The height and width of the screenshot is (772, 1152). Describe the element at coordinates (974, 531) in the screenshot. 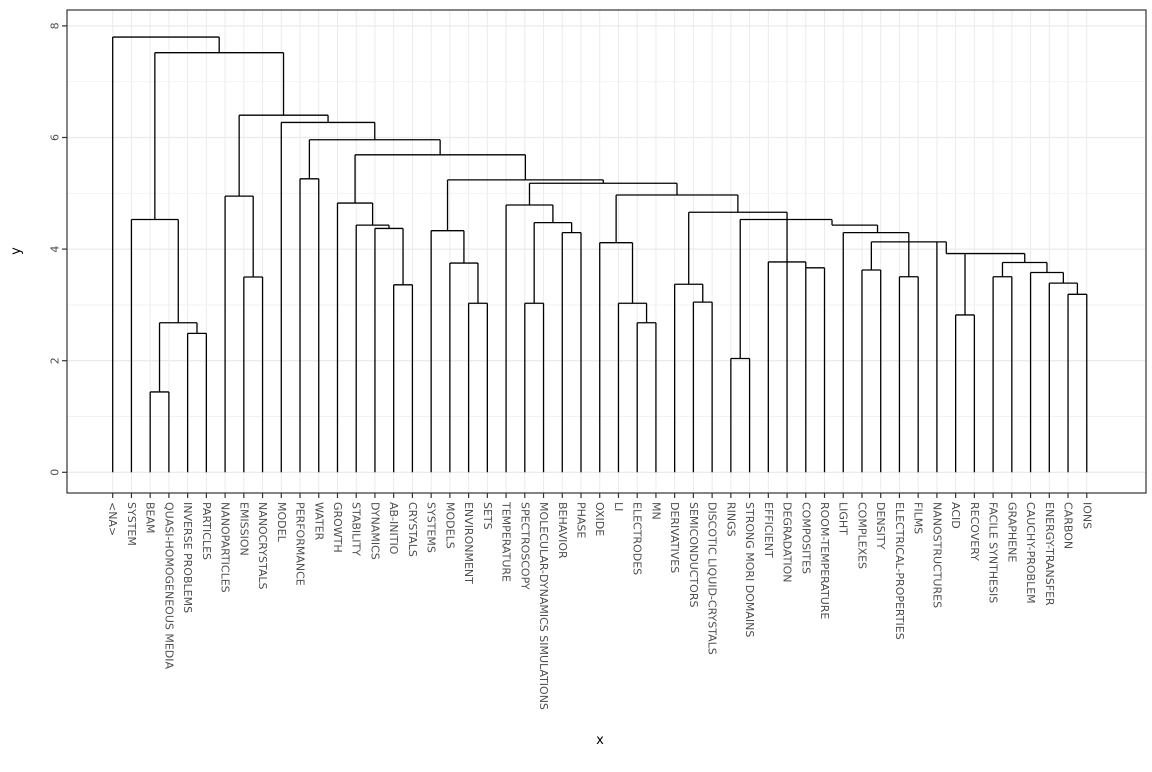

I see `x-tick-label: RECOVERY` at that location.